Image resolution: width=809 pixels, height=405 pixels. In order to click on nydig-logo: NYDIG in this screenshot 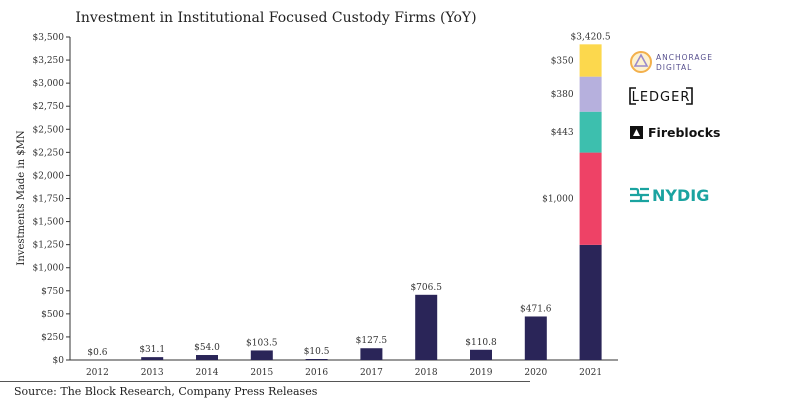, I will do `click(669, 195)`.